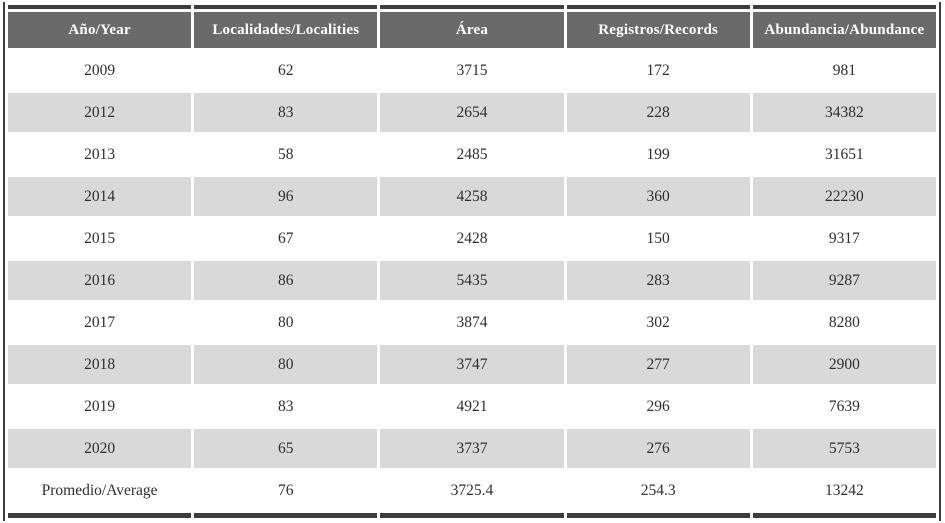  I want to click on value-cell: 3737, so click(472, 448).